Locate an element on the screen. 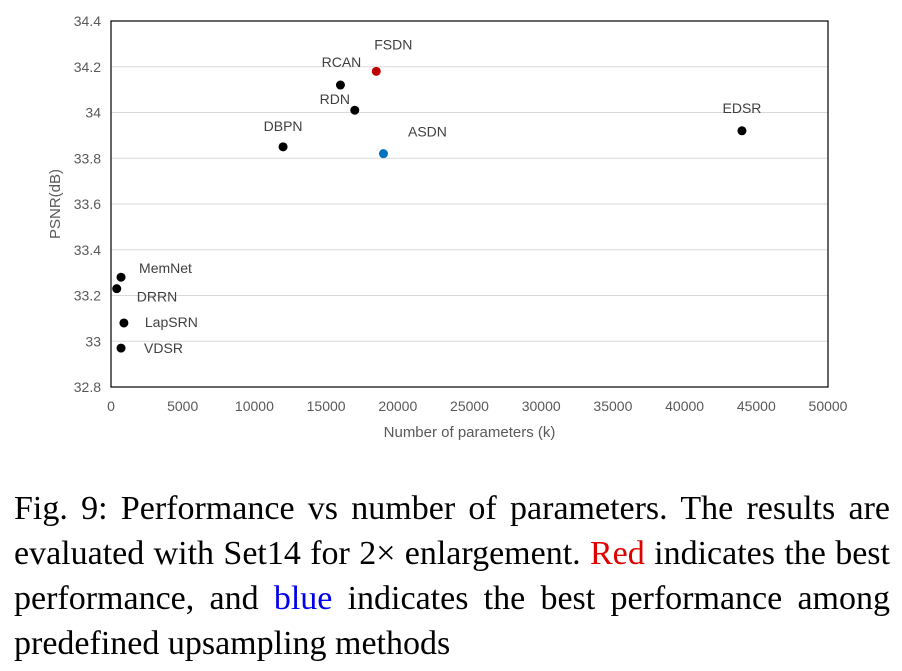 This screenshot has width=902, height=671. y-tick-label: 34.2 is located at coordinates (87, 67).